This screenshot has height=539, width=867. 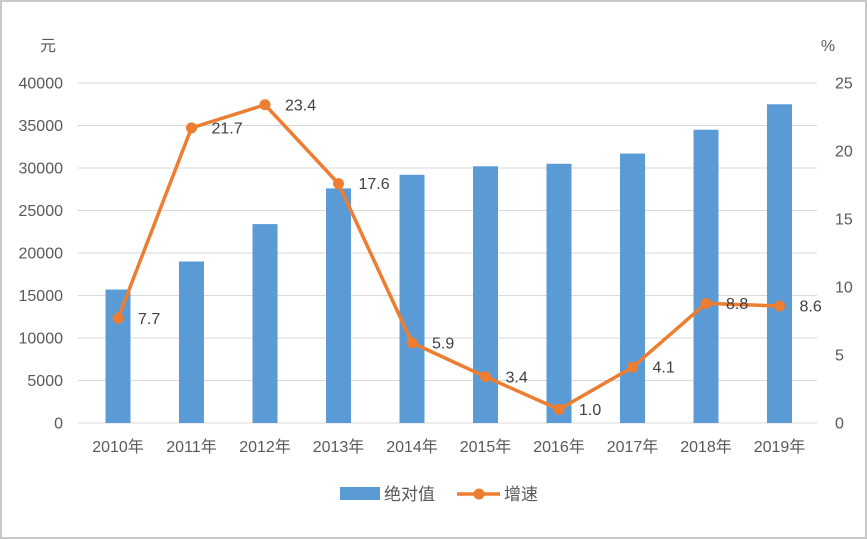 What do you see at coordinates (632, 288) in the screenshot?
I see `bar-2017年` at bounding box center [632, 288].